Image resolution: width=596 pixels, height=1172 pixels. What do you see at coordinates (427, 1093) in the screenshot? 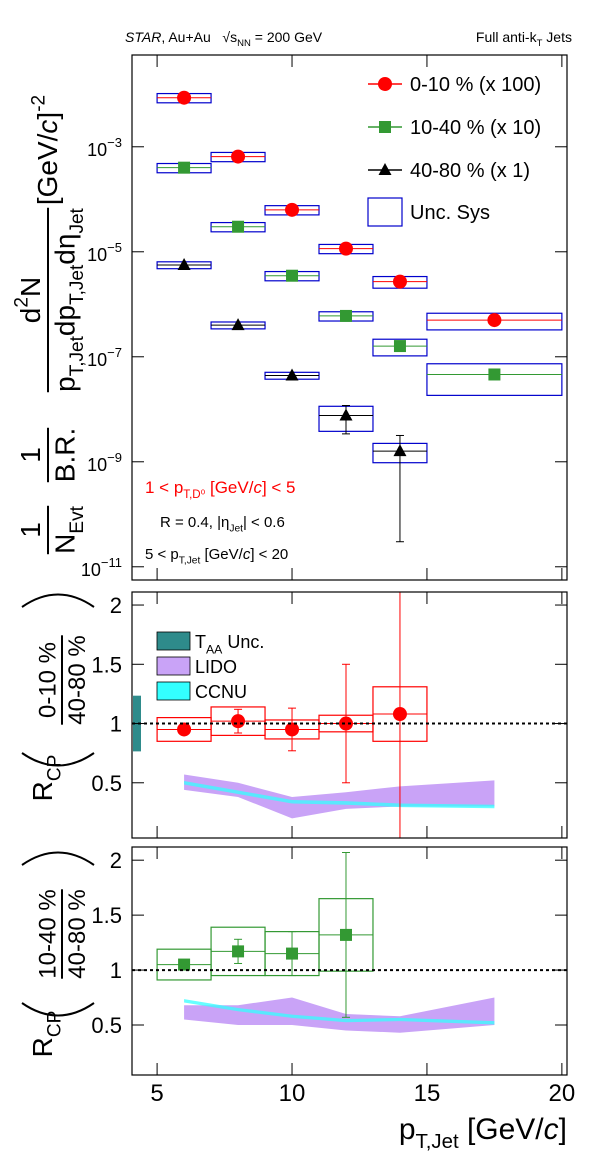
I see `x-tick-label: 15` at bounding box center [427, 1093].